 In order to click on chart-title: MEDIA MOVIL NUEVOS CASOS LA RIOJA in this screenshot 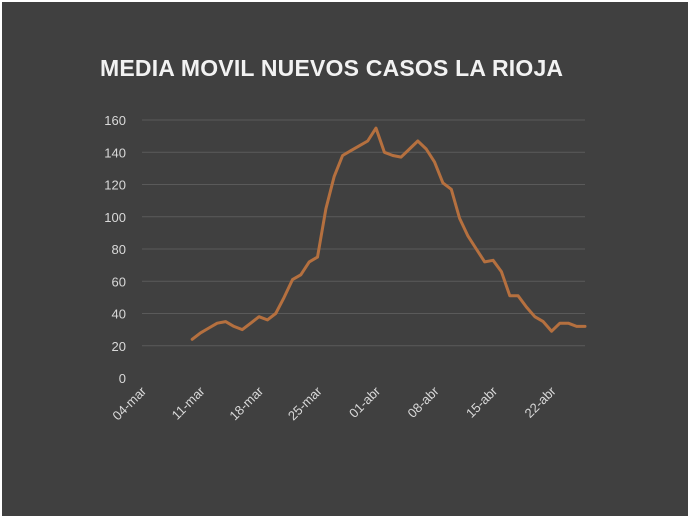, I will do `click(332, 68)`.